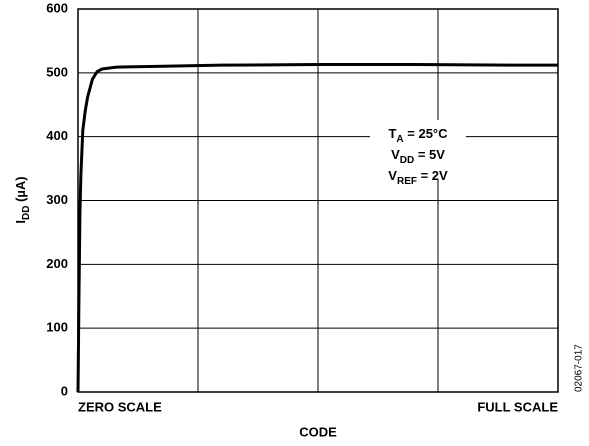 Image resolution: width=589 pixels, height=446 pixels. I want to click on y-axis-label-sub: DD, so click(26, 213).